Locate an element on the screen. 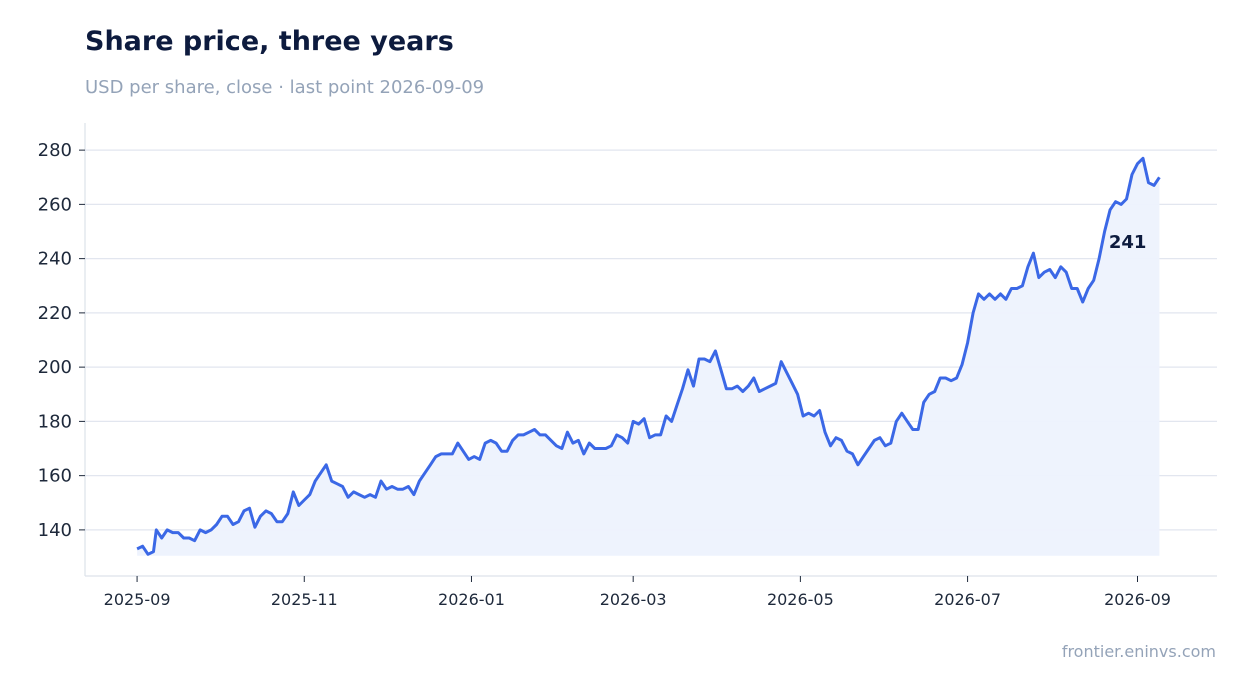 The height and width of the screenshot is (693, 1247). x-tick-label: 2026-05 is located at coordinates (800, 599).